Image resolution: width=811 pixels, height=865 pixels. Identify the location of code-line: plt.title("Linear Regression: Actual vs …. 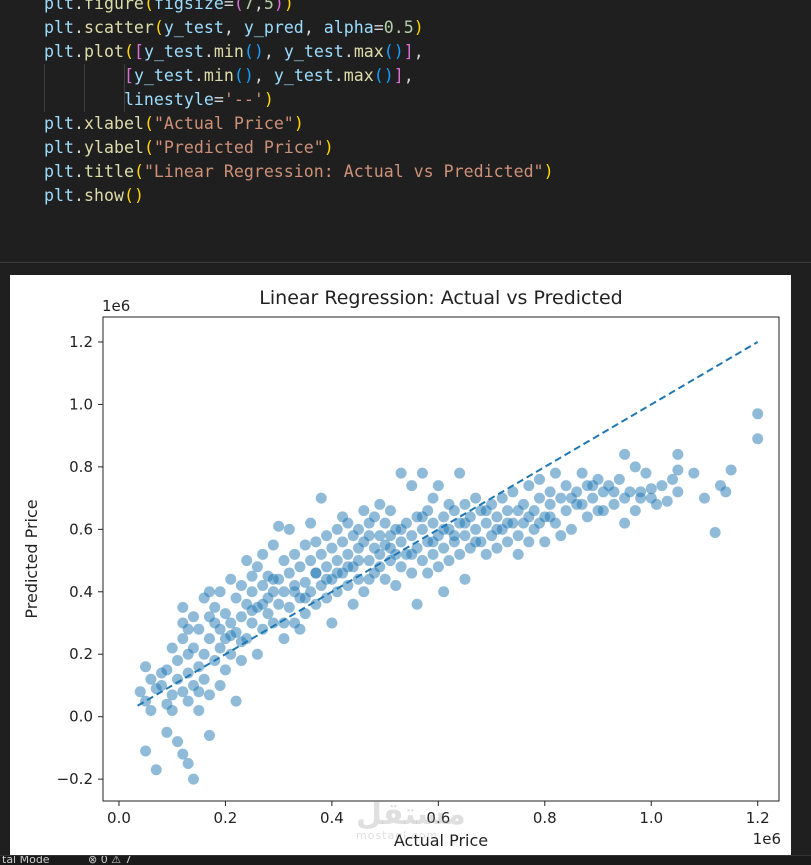
(299, 172).